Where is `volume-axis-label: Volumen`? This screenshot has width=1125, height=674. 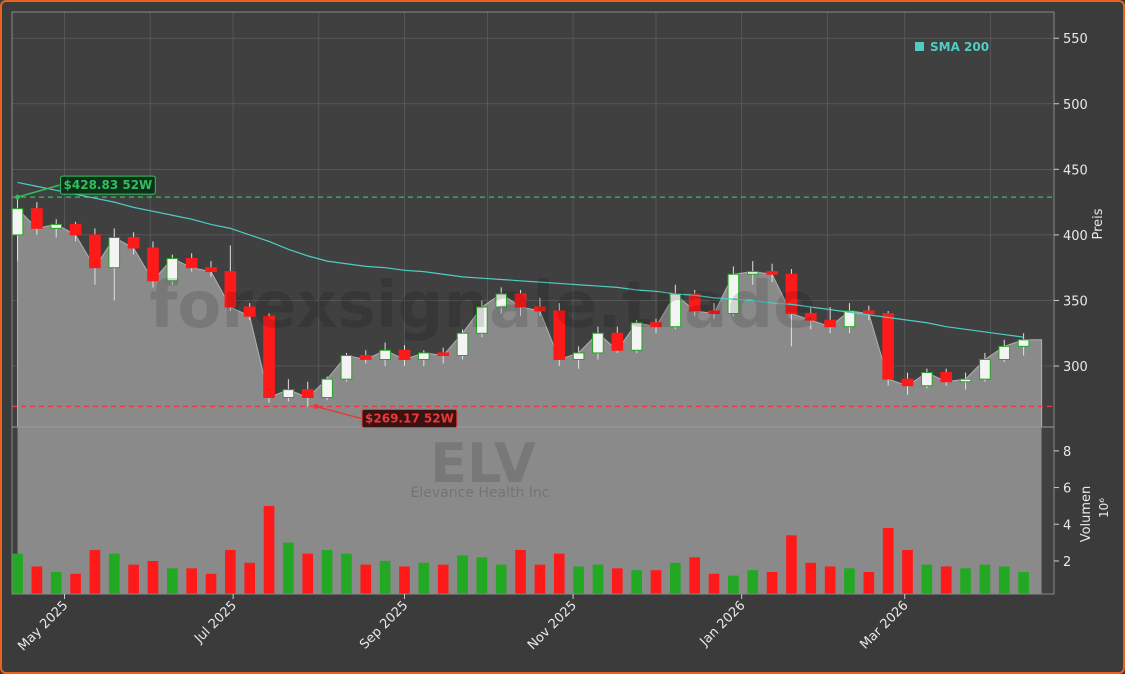 volume-axis-label: Volumen is located at coordinates (1086, 514).